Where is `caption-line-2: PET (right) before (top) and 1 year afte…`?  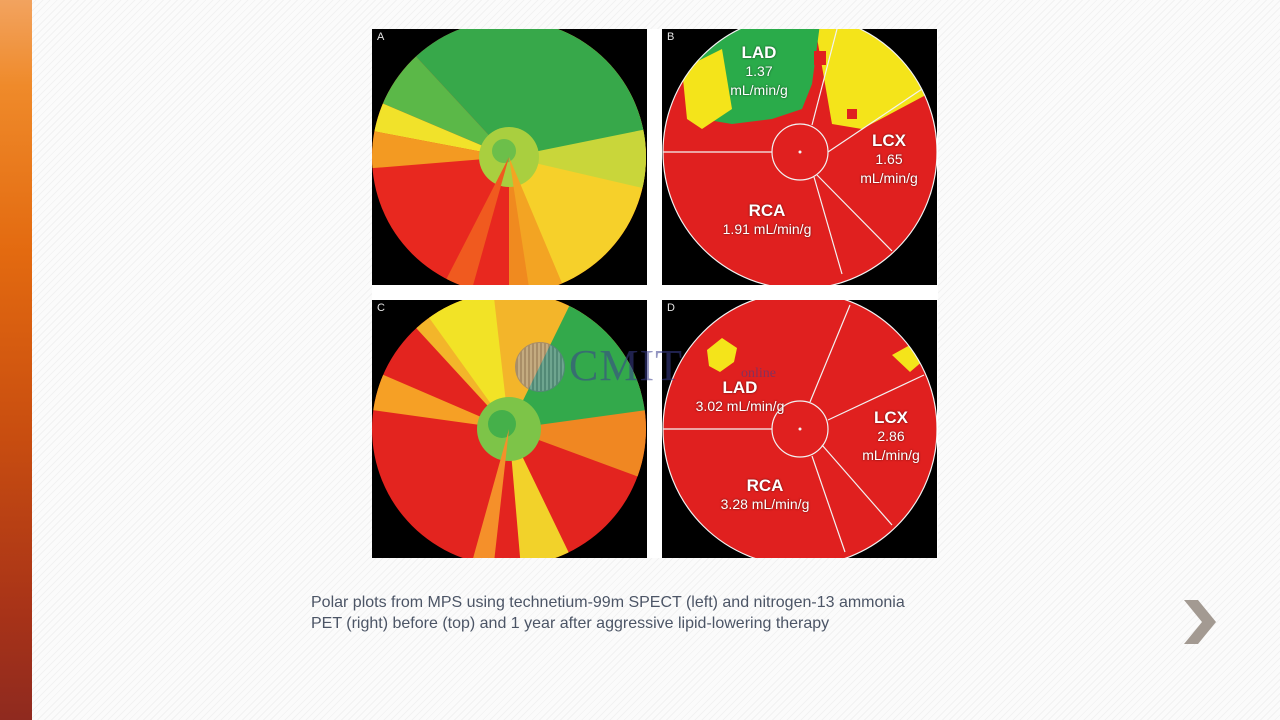 caption-line-2: PET (right) before (top) and 1 year afte… is located at coordinates (570, 623).